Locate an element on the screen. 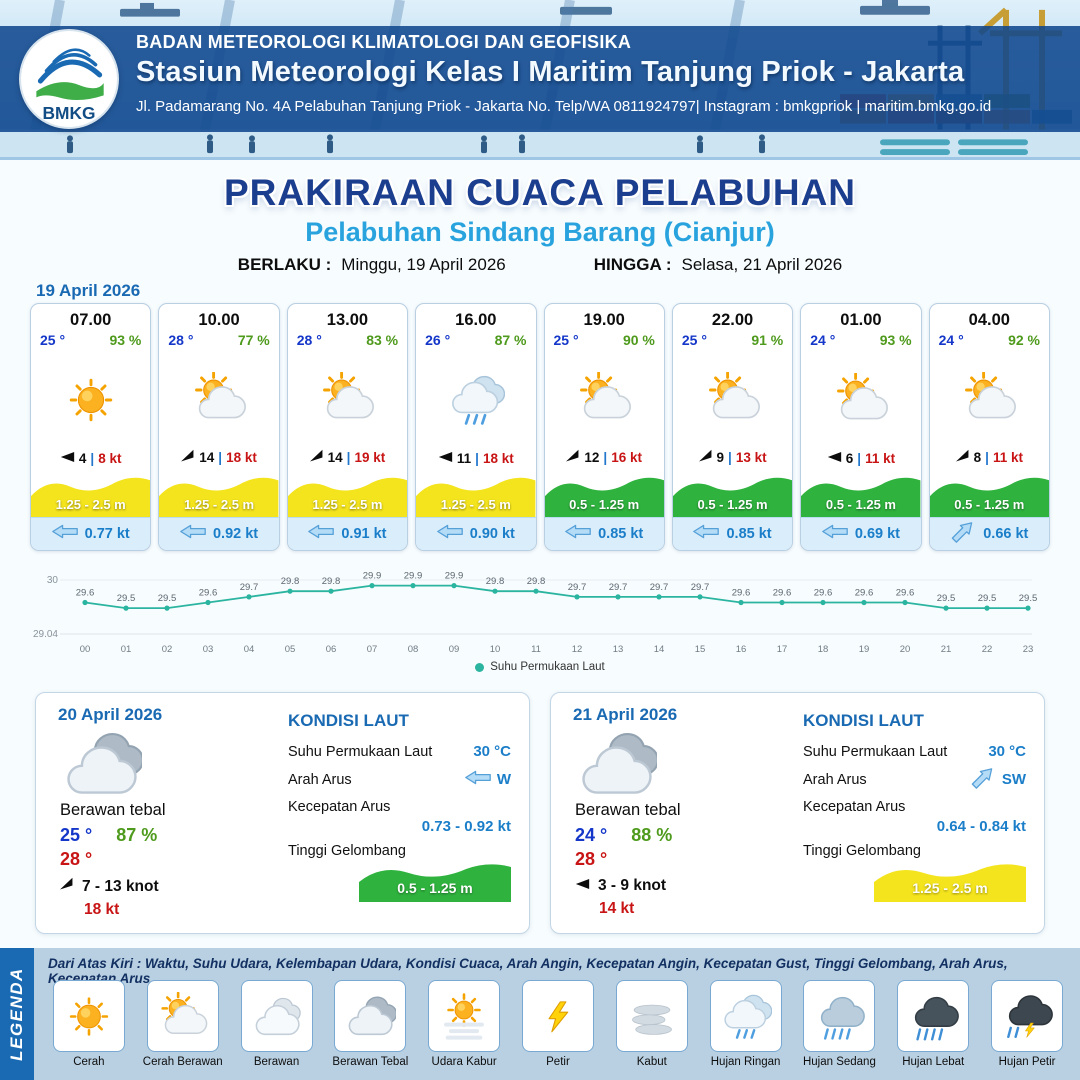 Image resolution: width=1080 pixels, height=1080 pixels. svg-text: 18 is located at coordinates (823, 649).